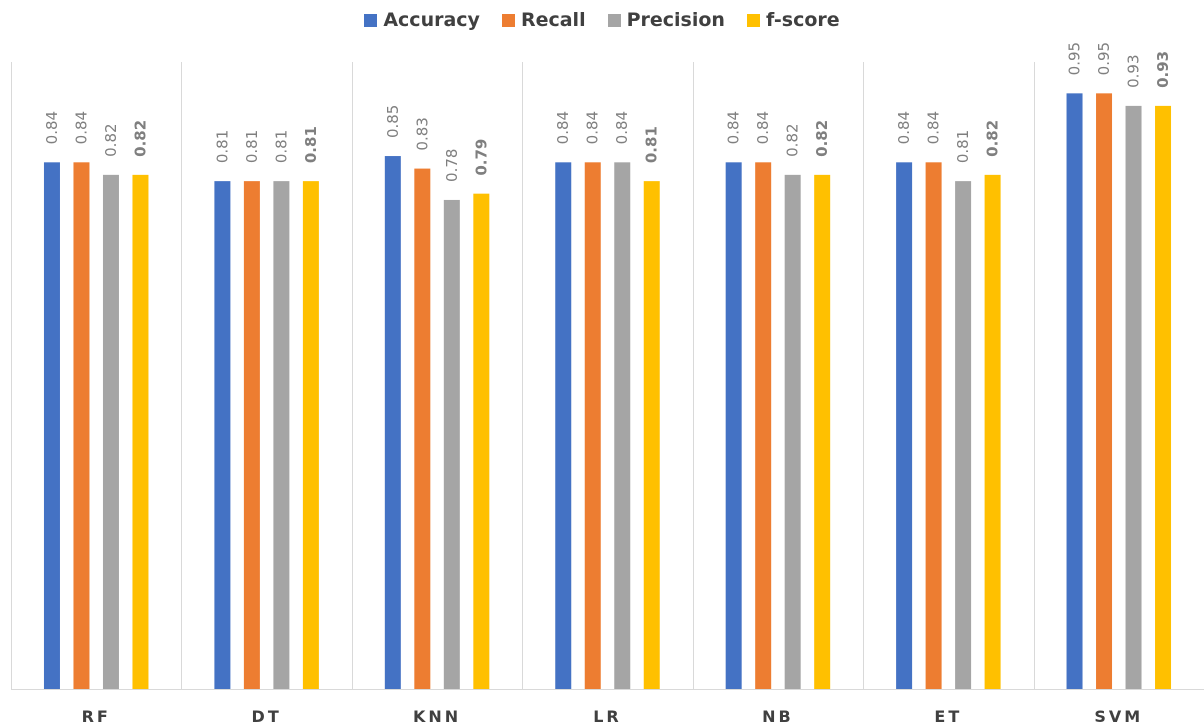 This screenshot has height=727, width=1204. What do you see at coordinates (992, 432) in the screenshot?
I see `bar-f-score-et` at bounding box center [992, 432].